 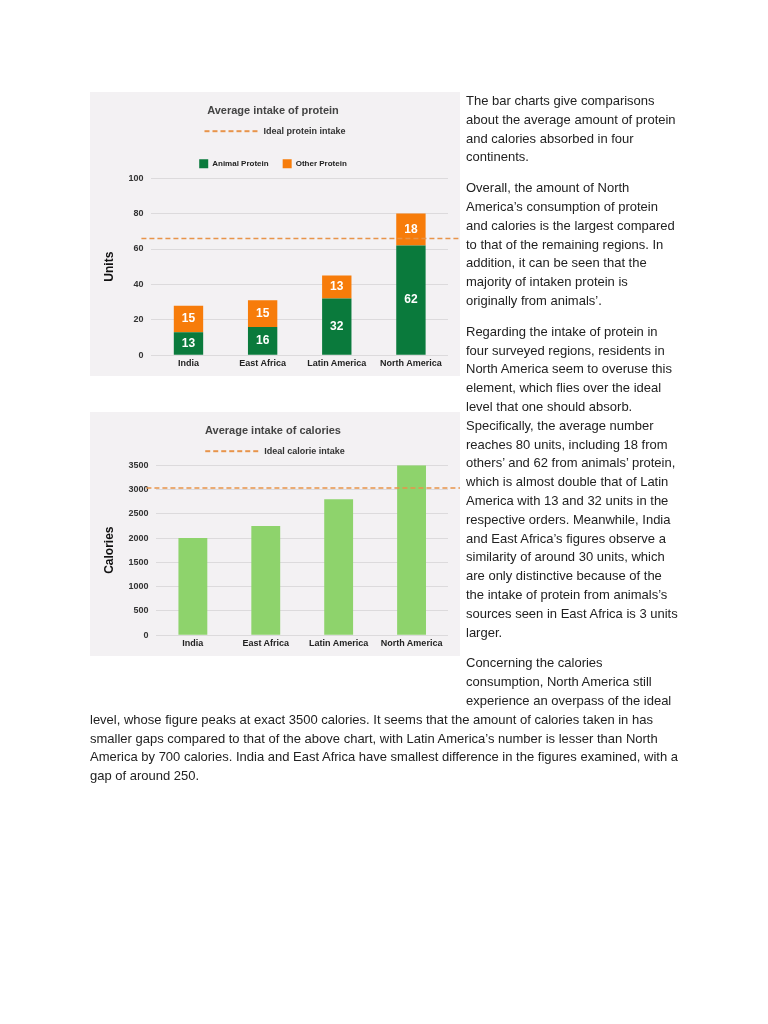 I want to click on y-tick-label: 40, so click(x=138, y=283).